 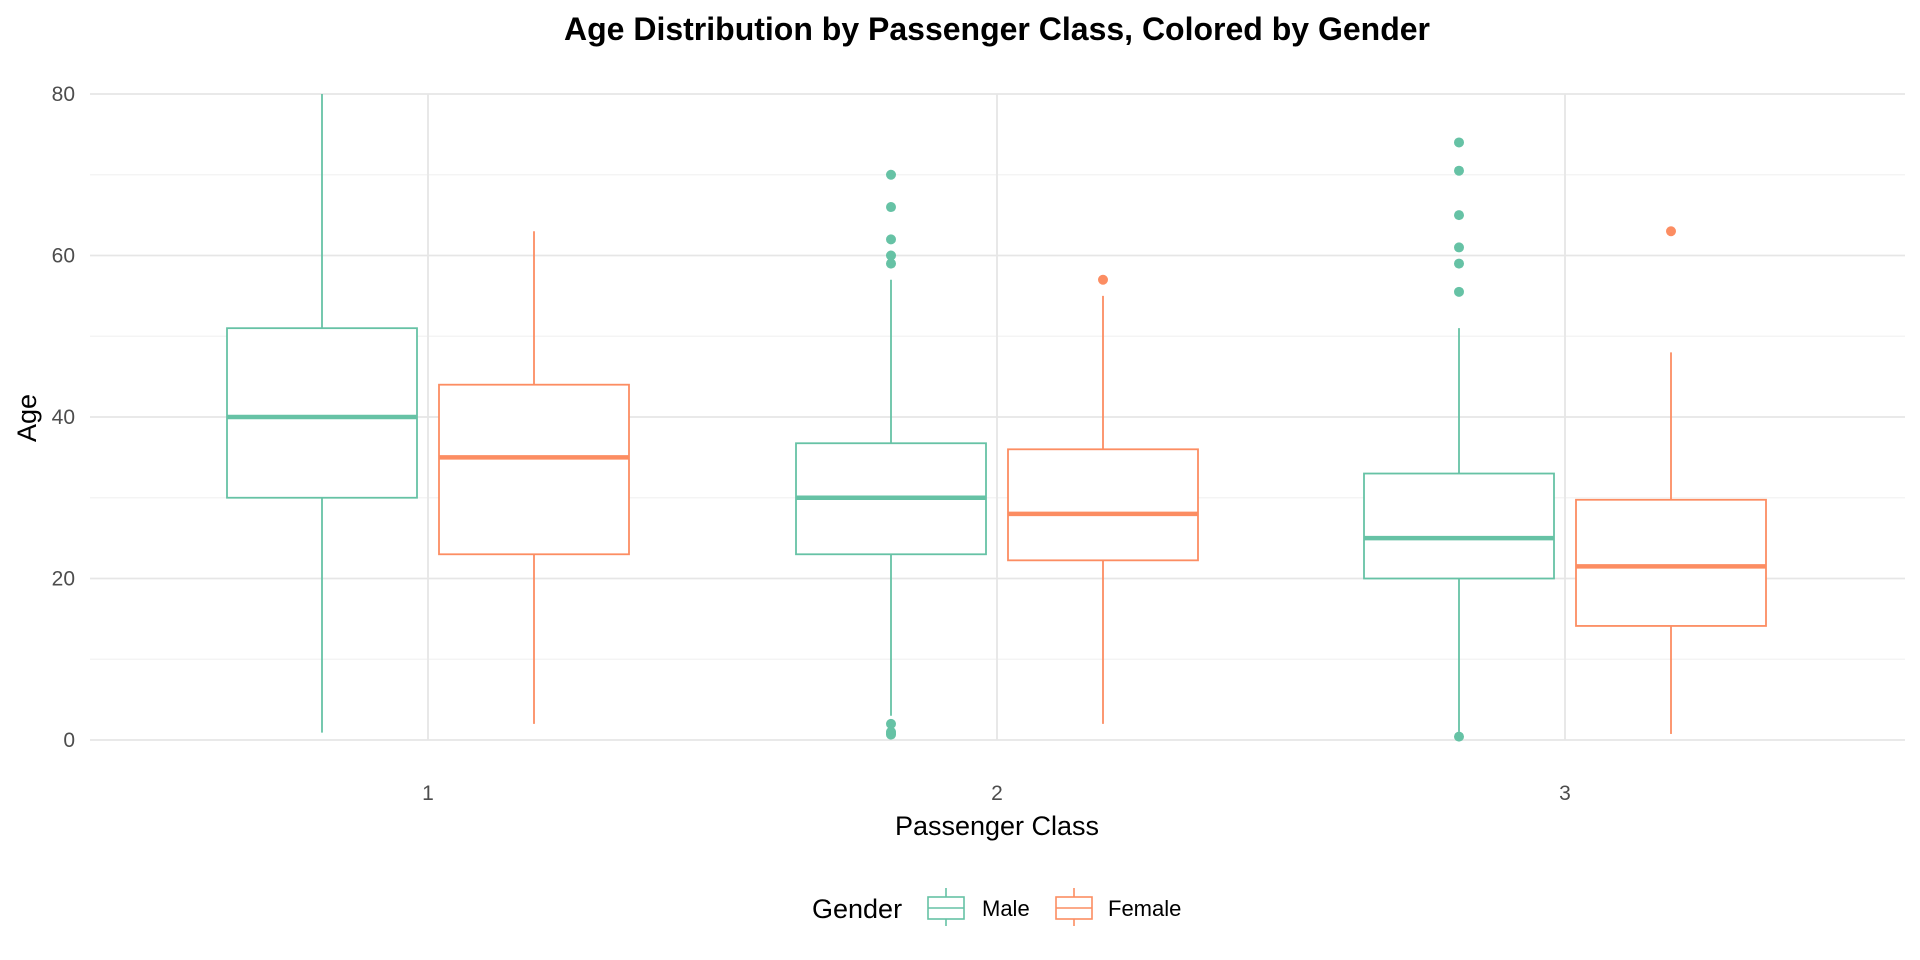 What do you see at coordinates (1006, 908) in the screenshot?
I see `legend-label: Male` at bounding box center [1006, 908].